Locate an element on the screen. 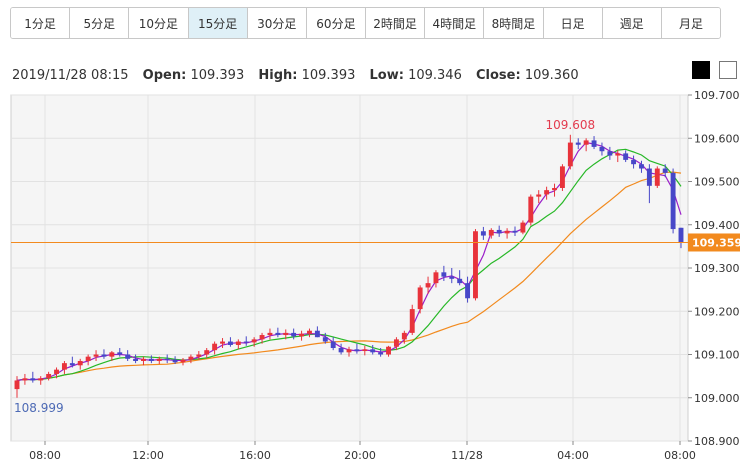 The height and width of the screenshot is (469, 748). y-tick-label: 109.400 is located at coordinates (717, 225).